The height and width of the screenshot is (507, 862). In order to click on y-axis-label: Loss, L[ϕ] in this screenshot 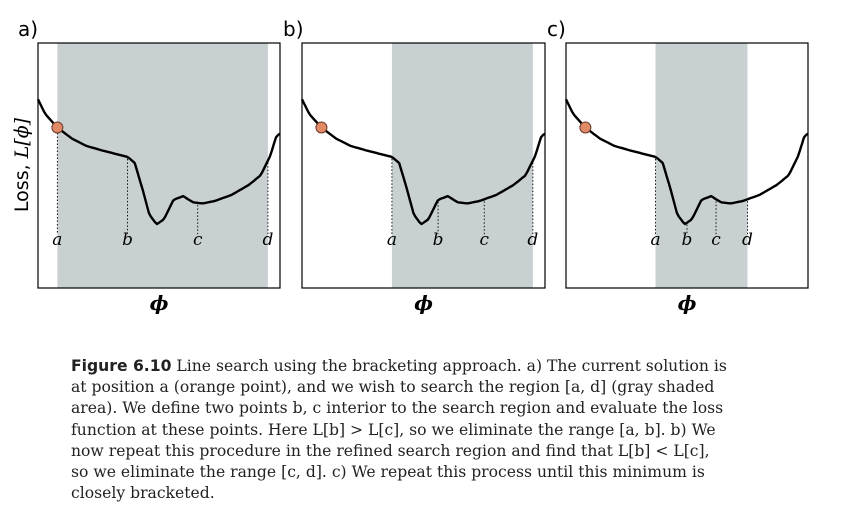, I will do `click(22, 164)`.